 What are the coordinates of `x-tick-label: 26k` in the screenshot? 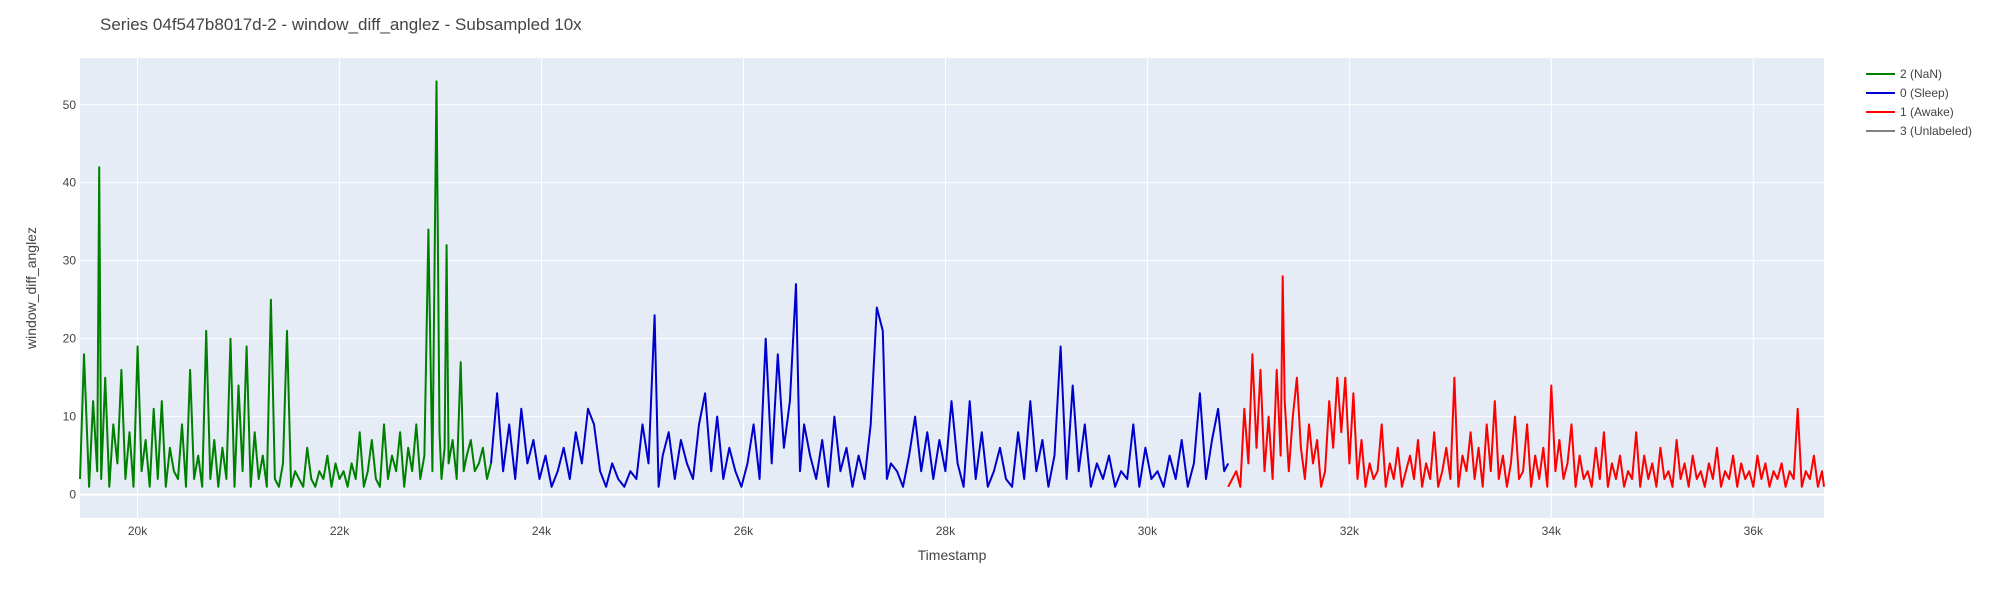 It's located at (744, 531).